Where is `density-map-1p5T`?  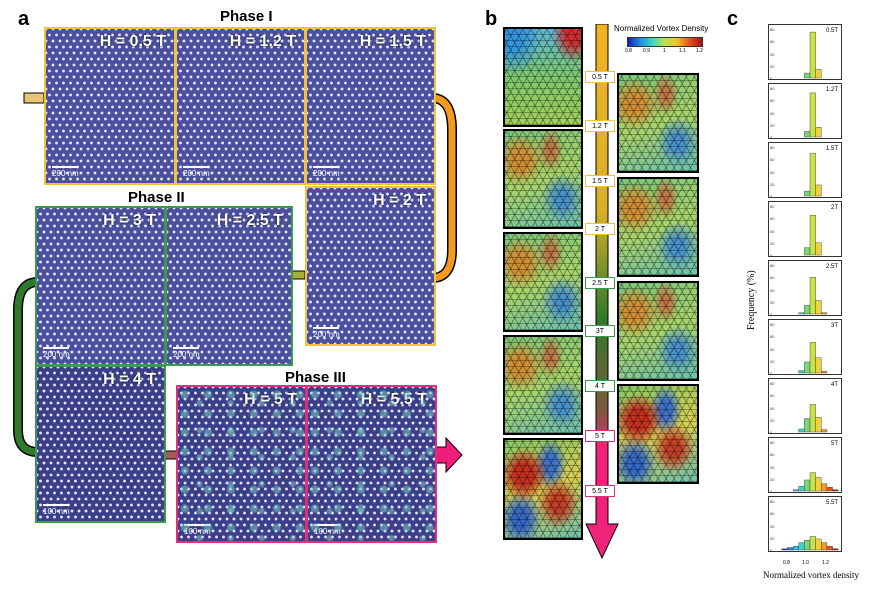
density-map-1p5T is located at coordinates (543, 179).